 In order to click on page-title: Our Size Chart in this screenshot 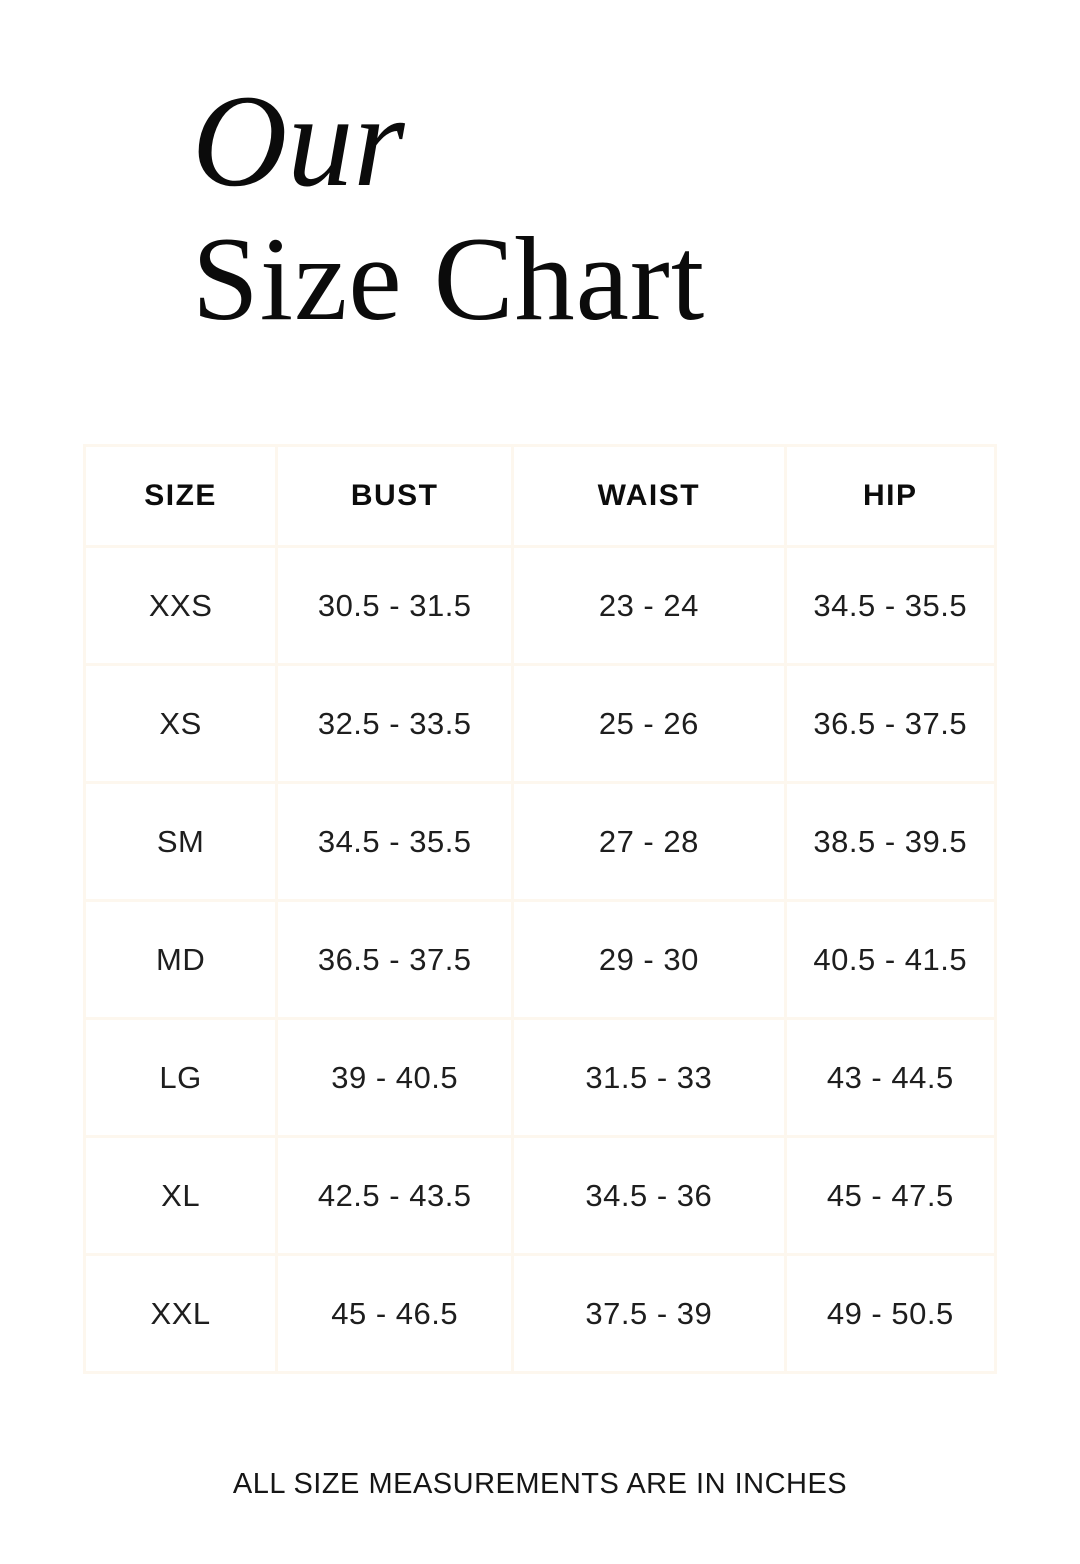, I will do `click(449, 206)`.